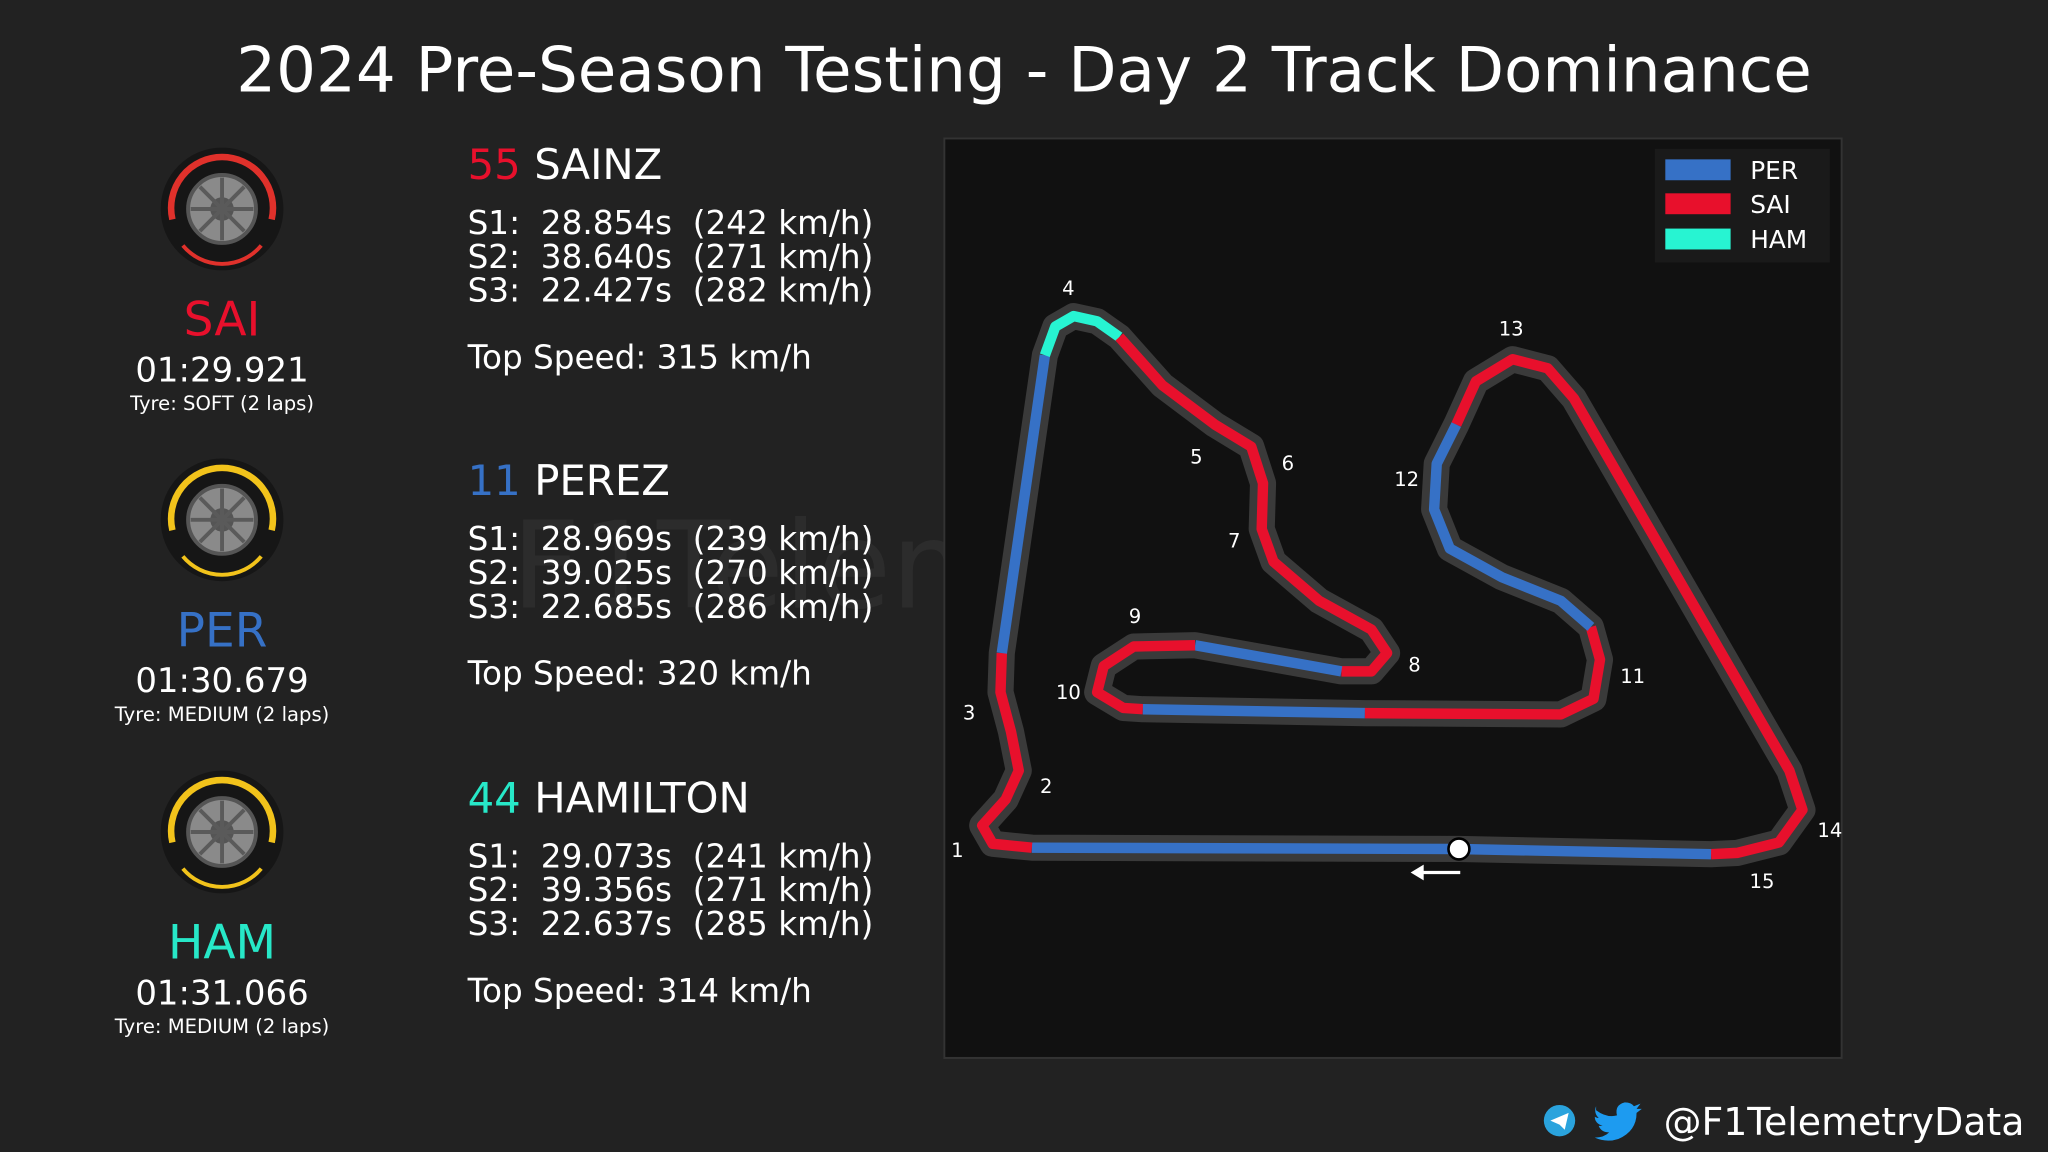  What do you see at coordinates (671, 856) in the screenshot?
I see `sector-time: S1: 29.073s (241 km/h)` at bounding box center [671, 856].